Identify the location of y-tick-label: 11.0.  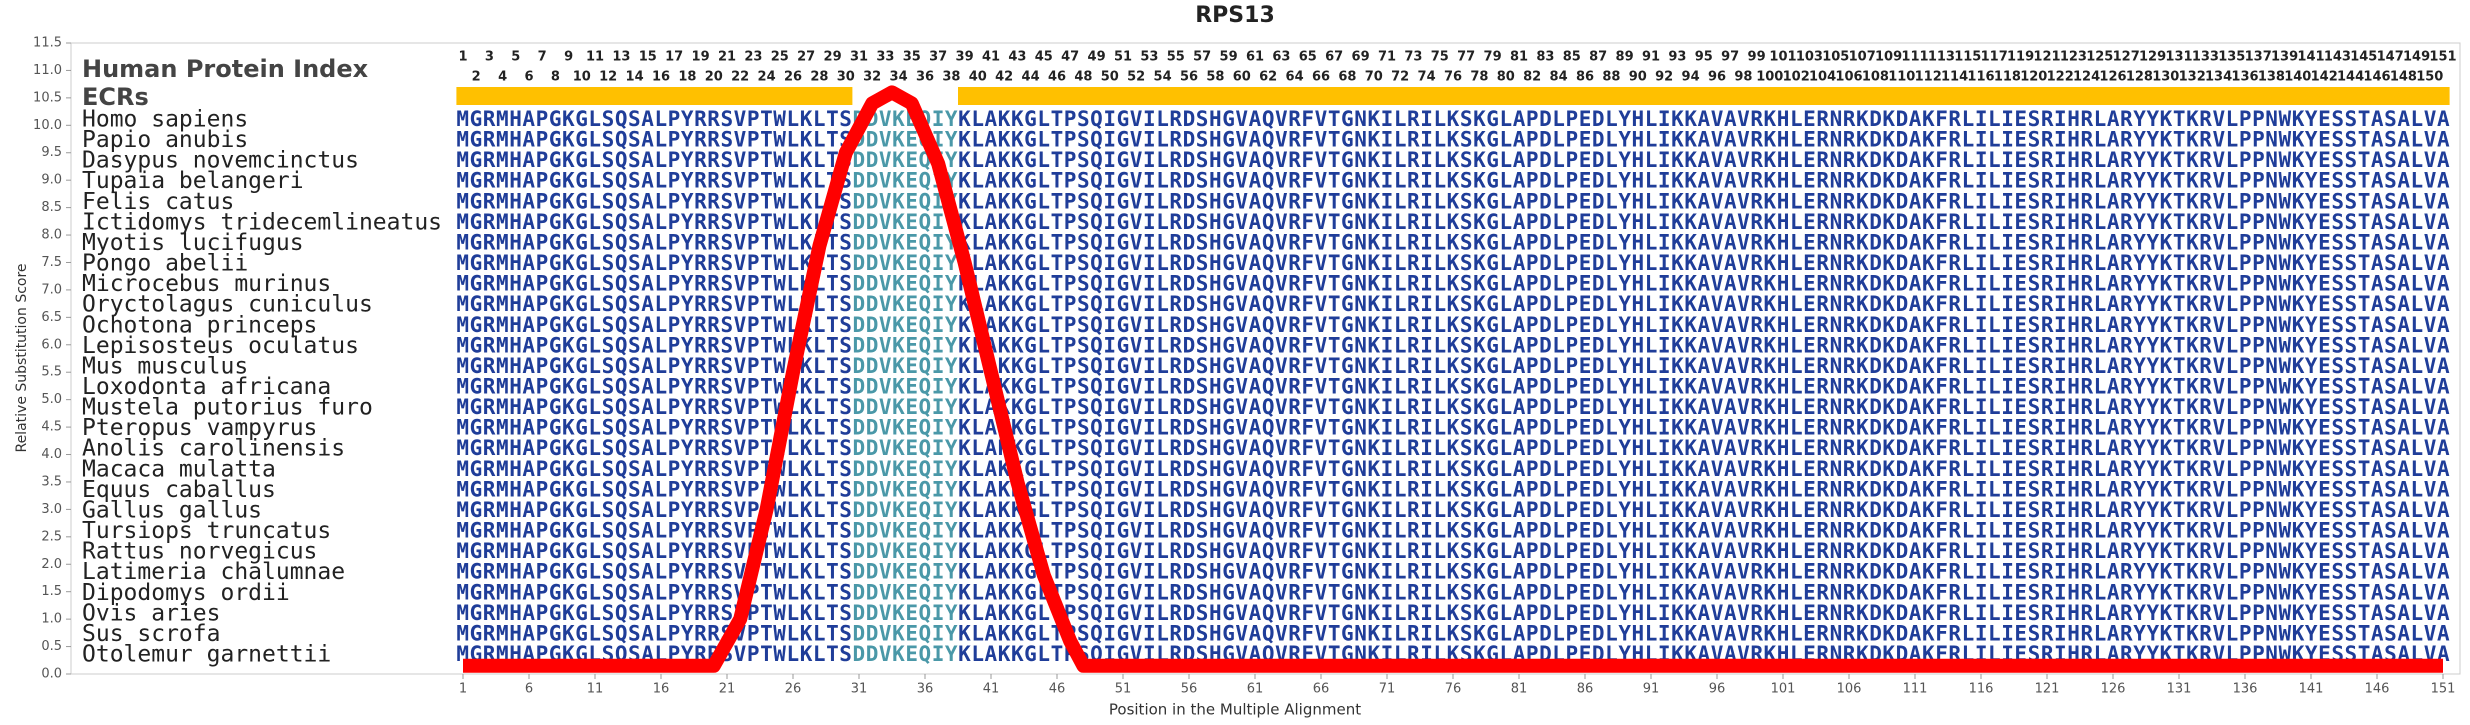
(47, 70).